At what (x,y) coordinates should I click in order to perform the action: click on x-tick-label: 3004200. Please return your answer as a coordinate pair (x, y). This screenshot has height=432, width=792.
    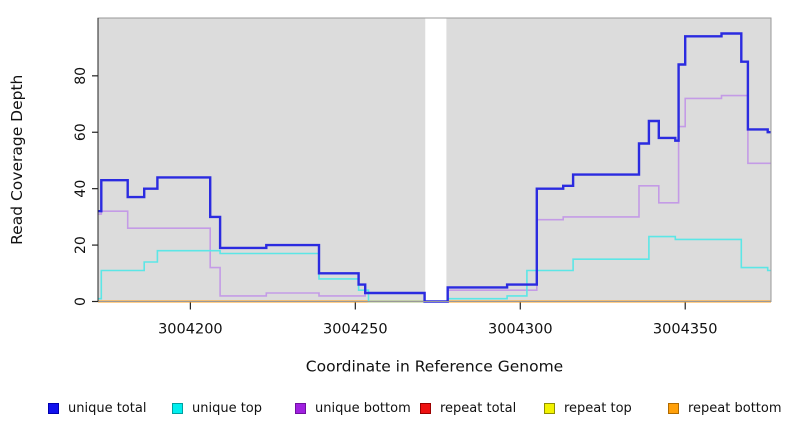
    Looking at the image, I should click on (190, 330).